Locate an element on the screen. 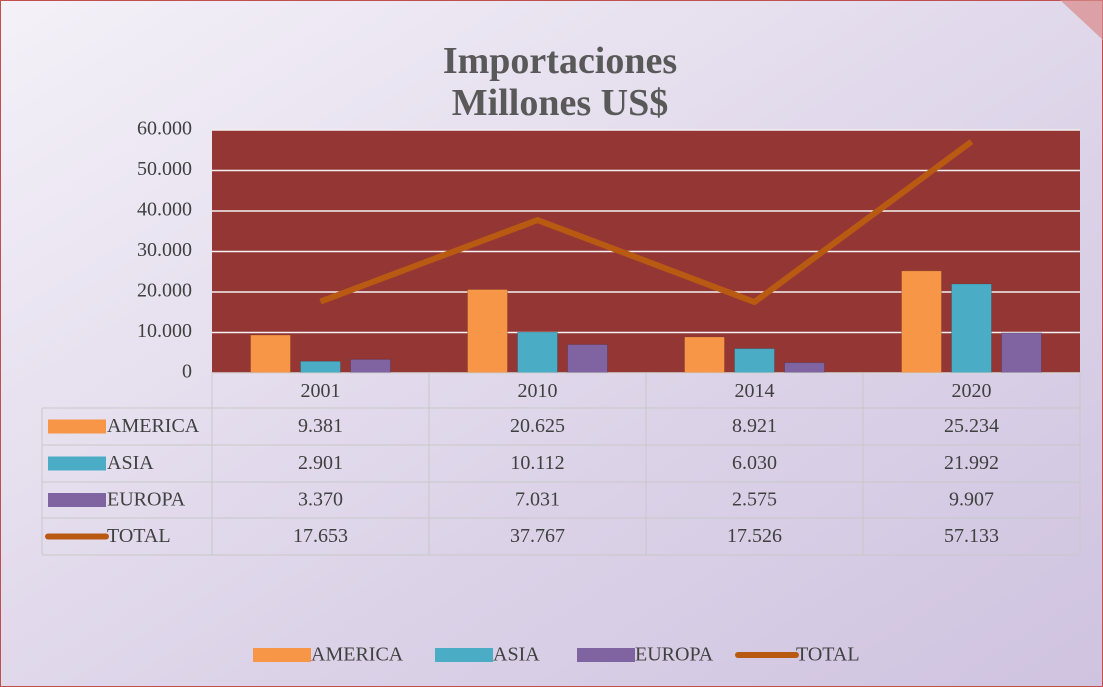 The image size is (1103, 687). x-tick-label: 2014 is located at coordinates (755, 391).